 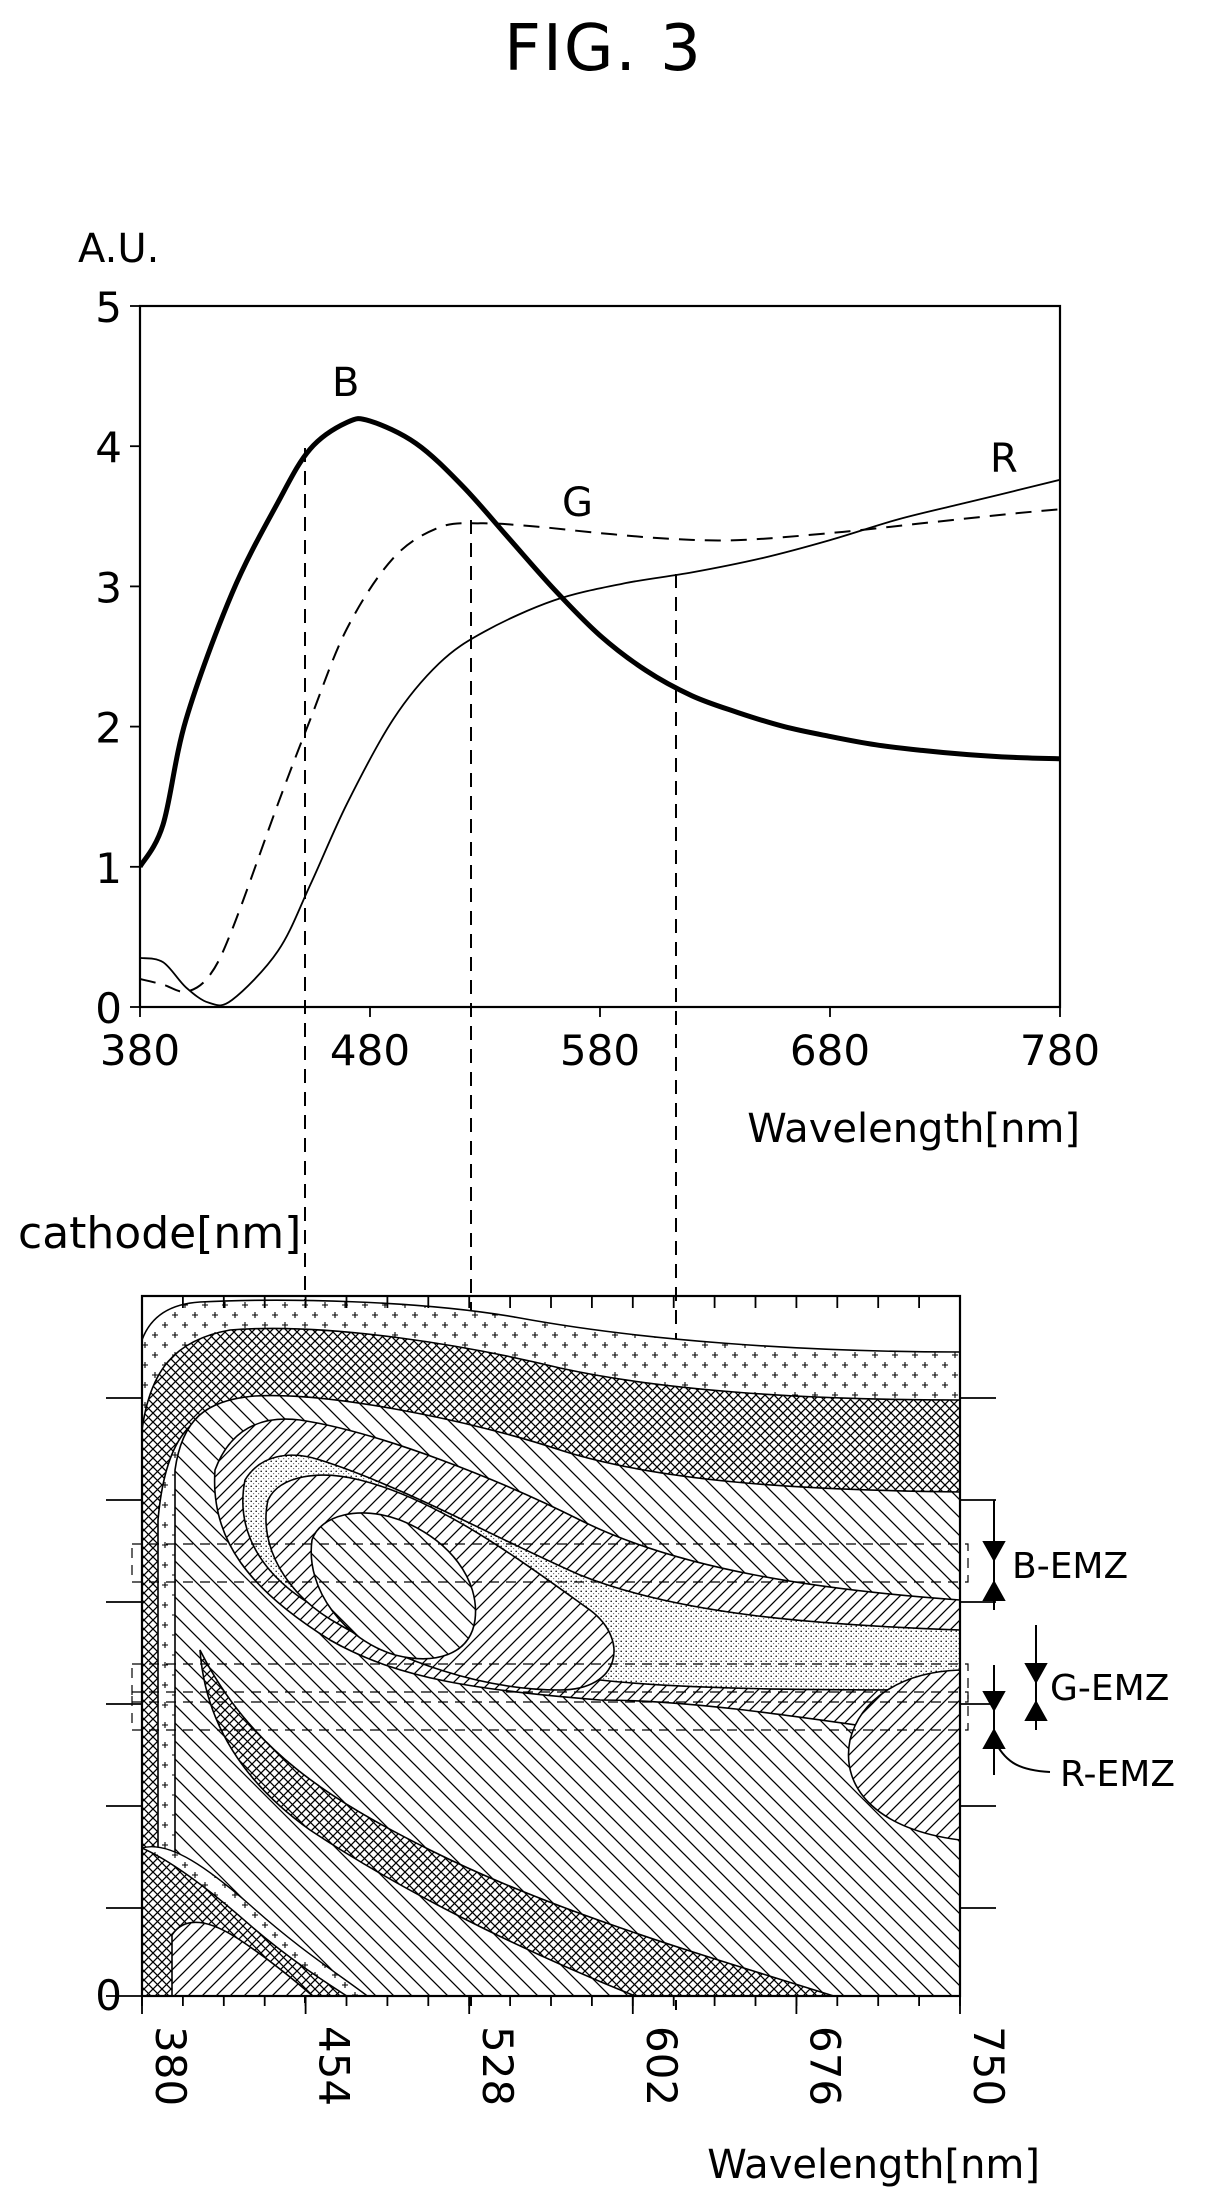 I want to click on x-tick-label: 780, so click(x=1060, y=1050).